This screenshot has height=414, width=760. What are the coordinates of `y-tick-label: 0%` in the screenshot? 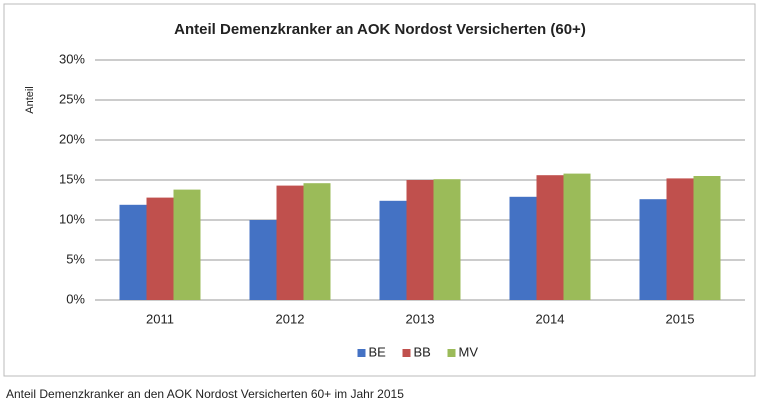 It's located at (75, 298).